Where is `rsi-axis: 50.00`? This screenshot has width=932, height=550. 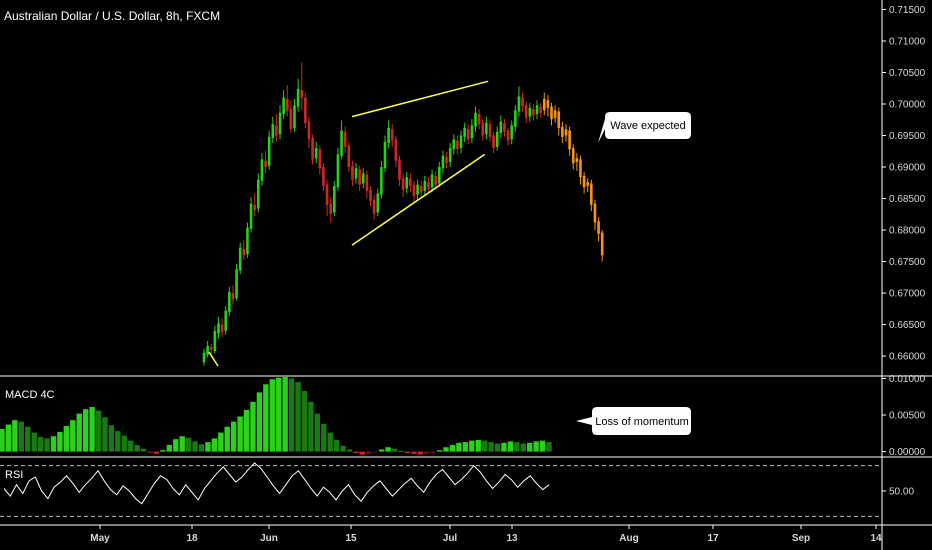
rsi-axis: 50.00 is located at coordinates (898, 492).